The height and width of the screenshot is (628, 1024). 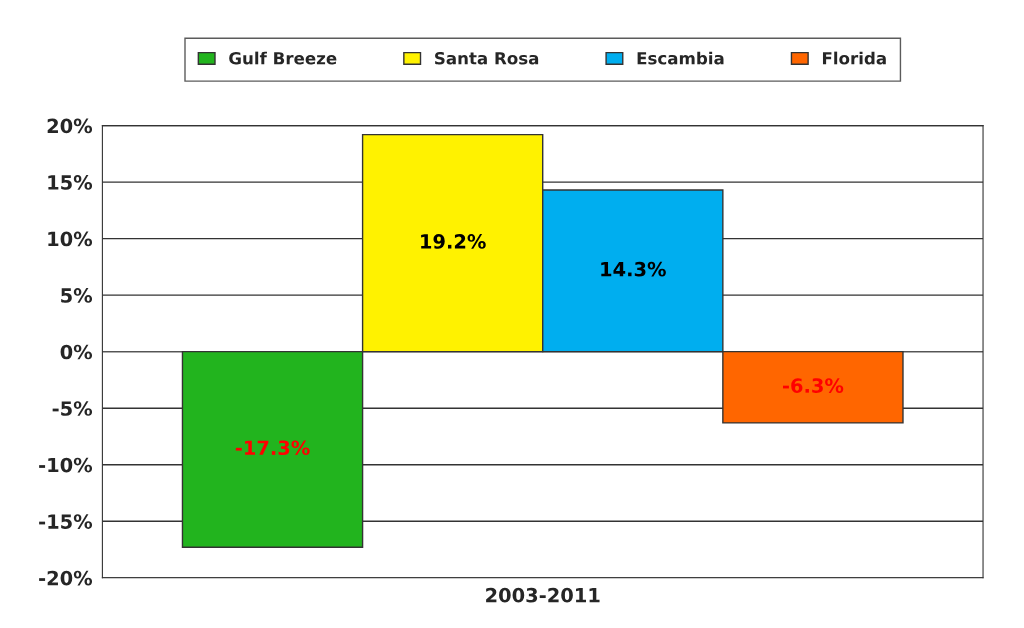 What do you see at coordinates (633, 269) in the screenshot?
I see `data-label: 14.3%` at bounding box center [633, 269].